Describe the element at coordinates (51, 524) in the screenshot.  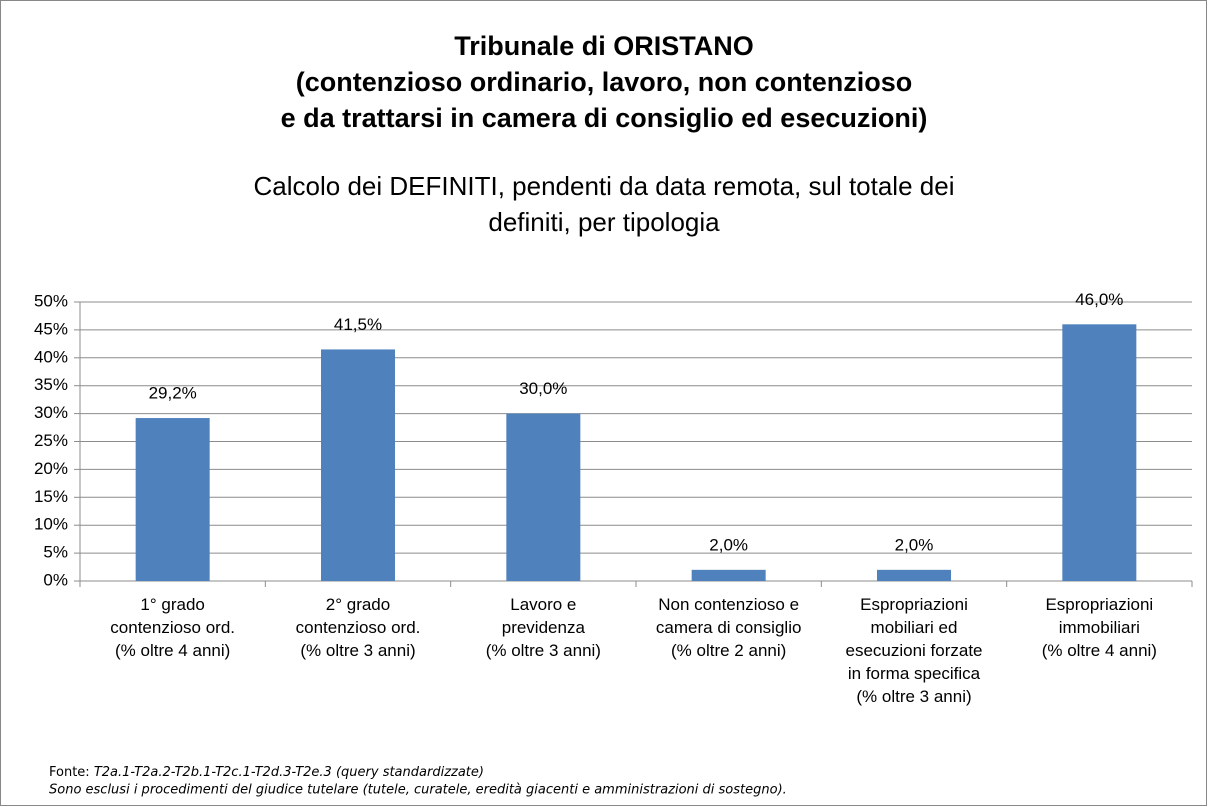
I see `y-tick-label: 10%` at that location.